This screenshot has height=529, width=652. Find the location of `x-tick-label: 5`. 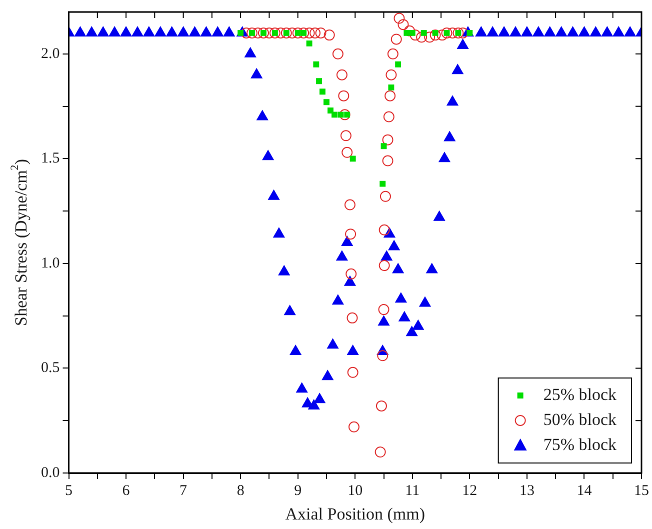

x-tick-label: 5 is located at coordinates (68, 490).